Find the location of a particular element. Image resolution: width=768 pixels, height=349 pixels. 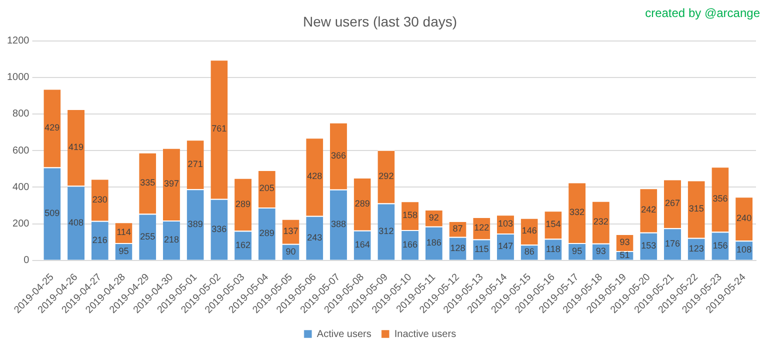

data-label: 429 is located at coordinates (52, 127).